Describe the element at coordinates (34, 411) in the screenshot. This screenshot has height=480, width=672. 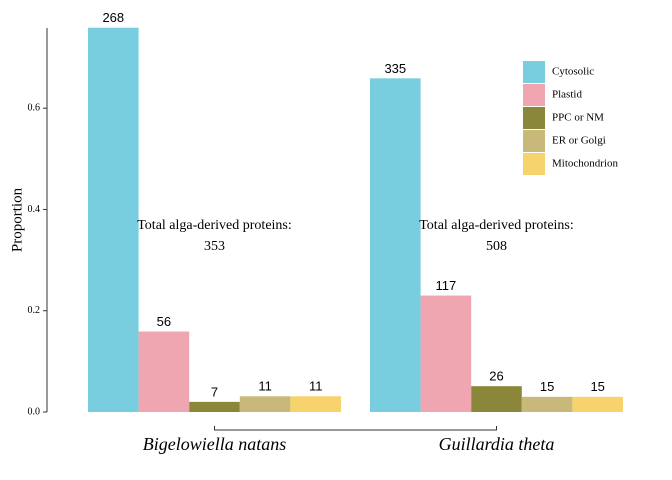
I see `y-tick-label: 0.0` at that location.